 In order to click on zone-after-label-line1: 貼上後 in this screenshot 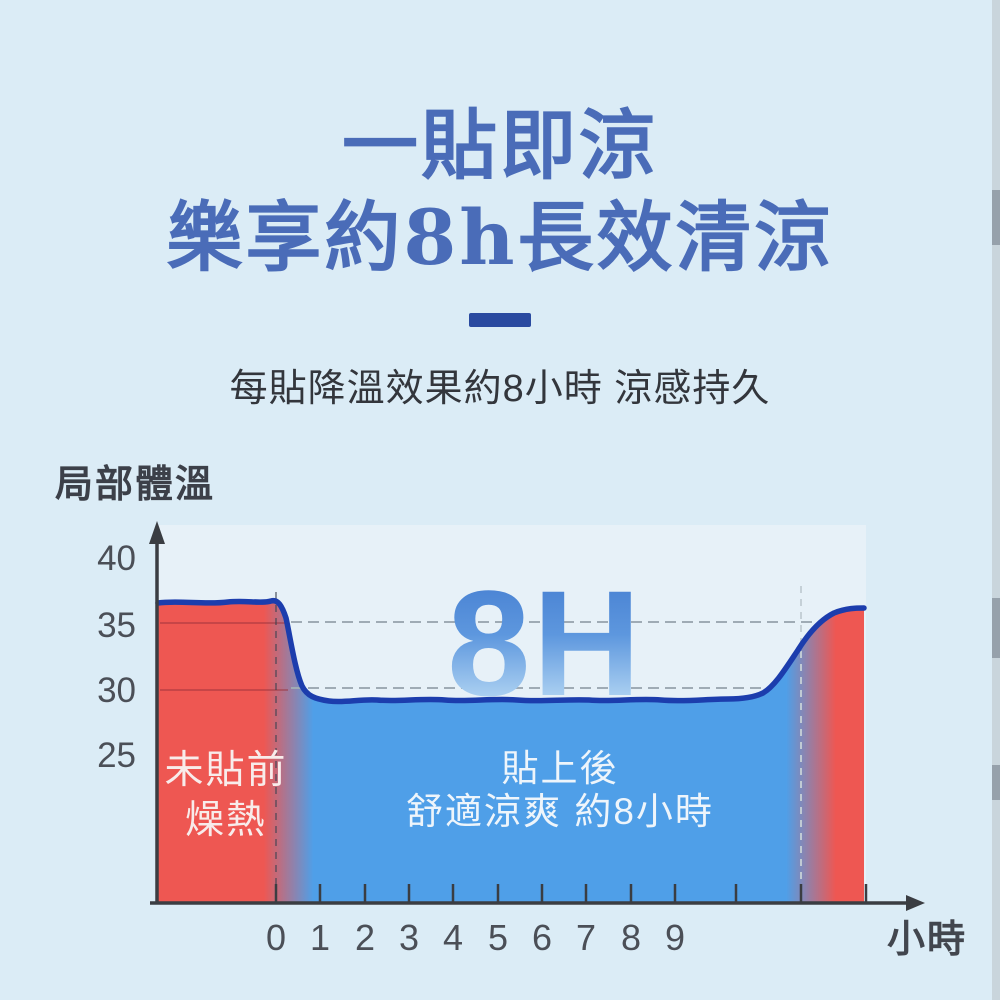, I will do `click(560, 768)`.